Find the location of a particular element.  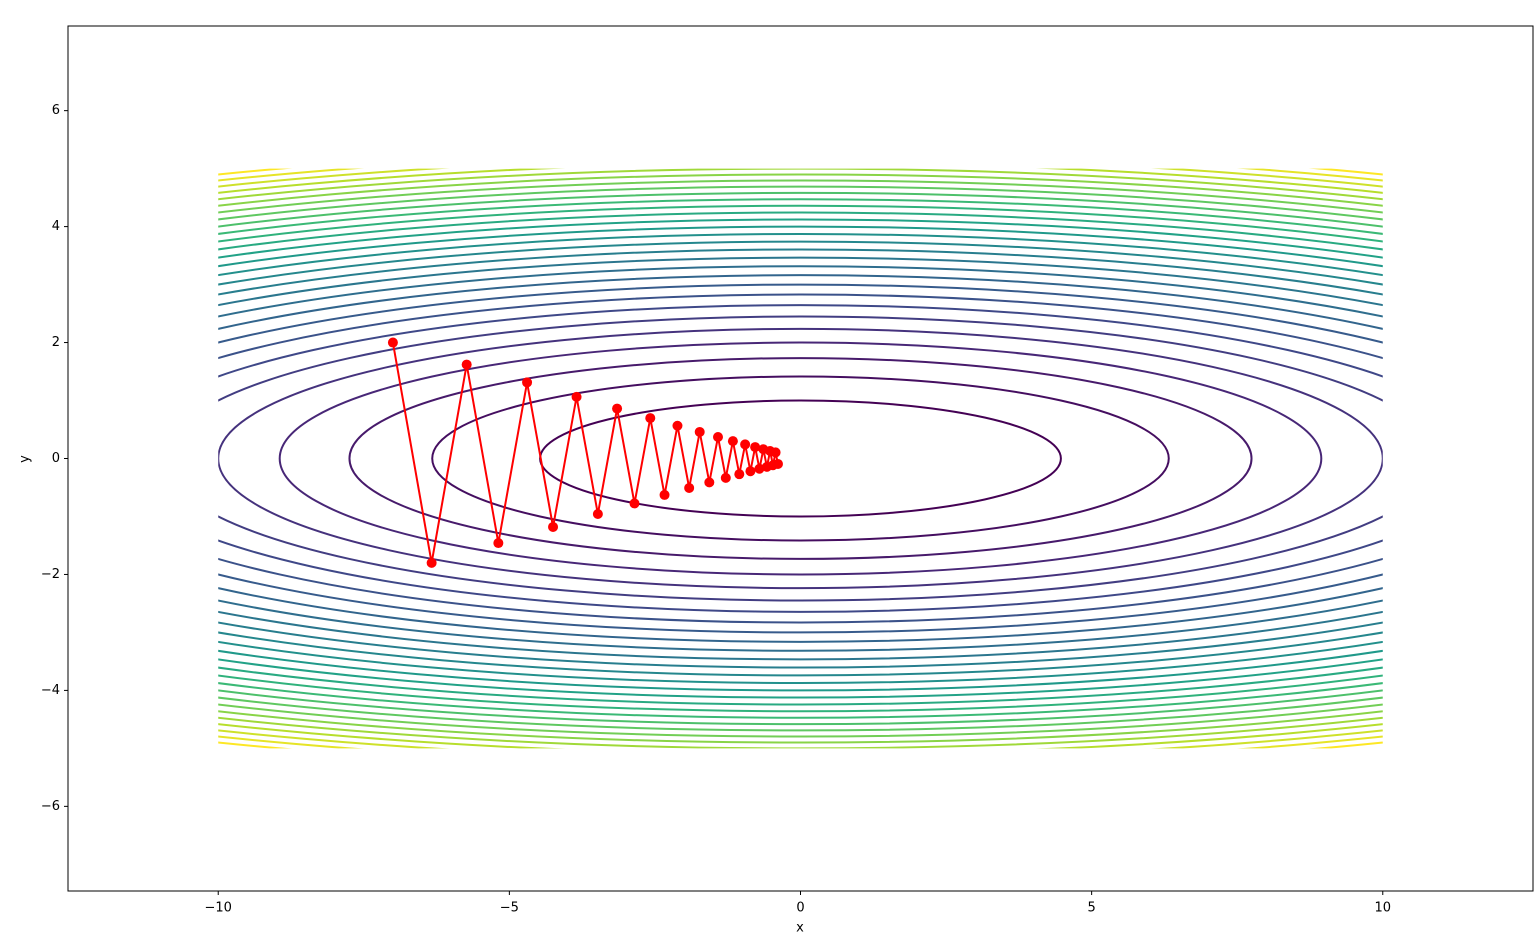

y-tick-label: −6 is located at coordinates (50, 806).